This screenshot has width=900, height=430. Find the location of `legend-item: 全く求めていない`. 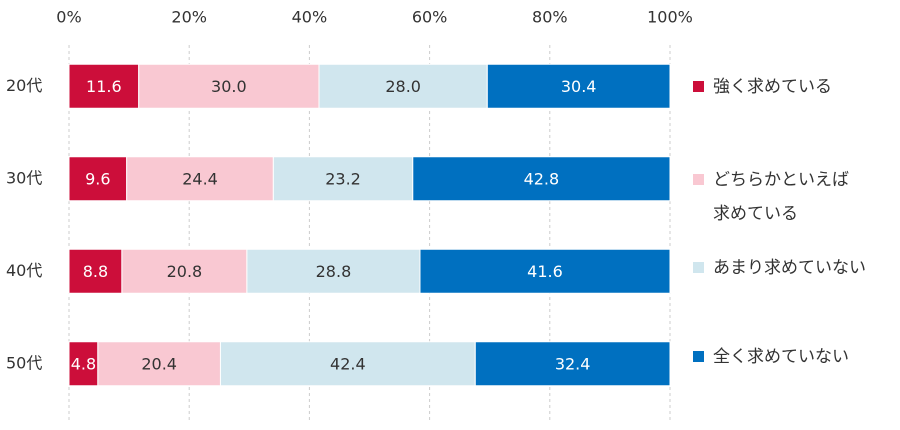

legend-item: 全く求めていない is located at coordinates (769, 357).